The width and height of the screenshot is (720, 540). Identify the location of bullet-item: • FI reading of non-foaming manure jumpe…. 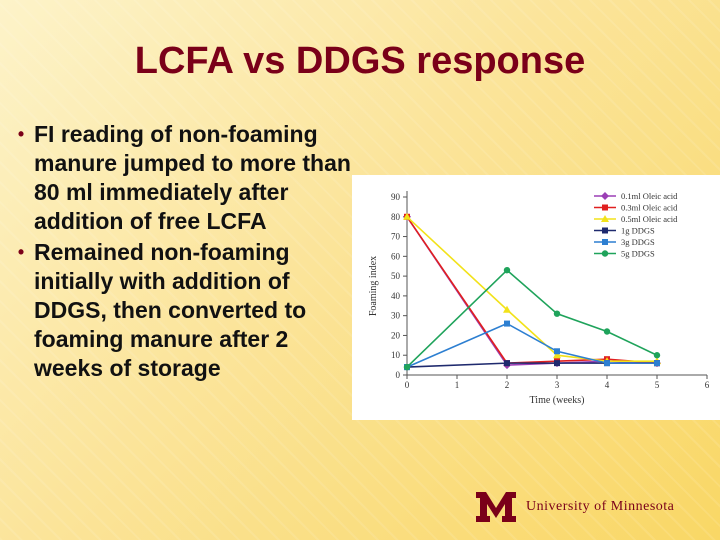
(180, 178).